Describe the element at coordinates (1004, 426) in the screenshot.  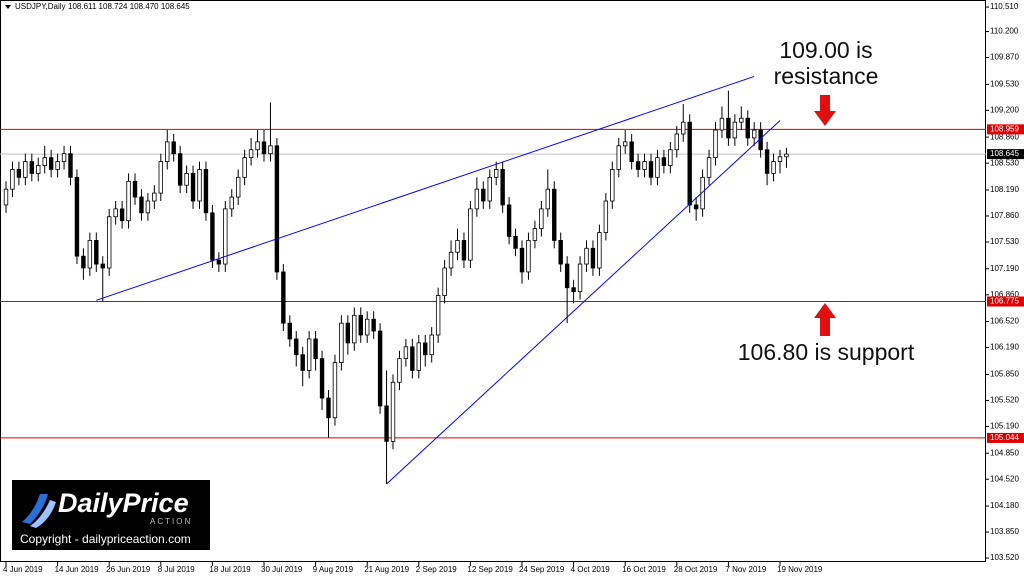
I see `y-tick-label: 105.190` at that location.